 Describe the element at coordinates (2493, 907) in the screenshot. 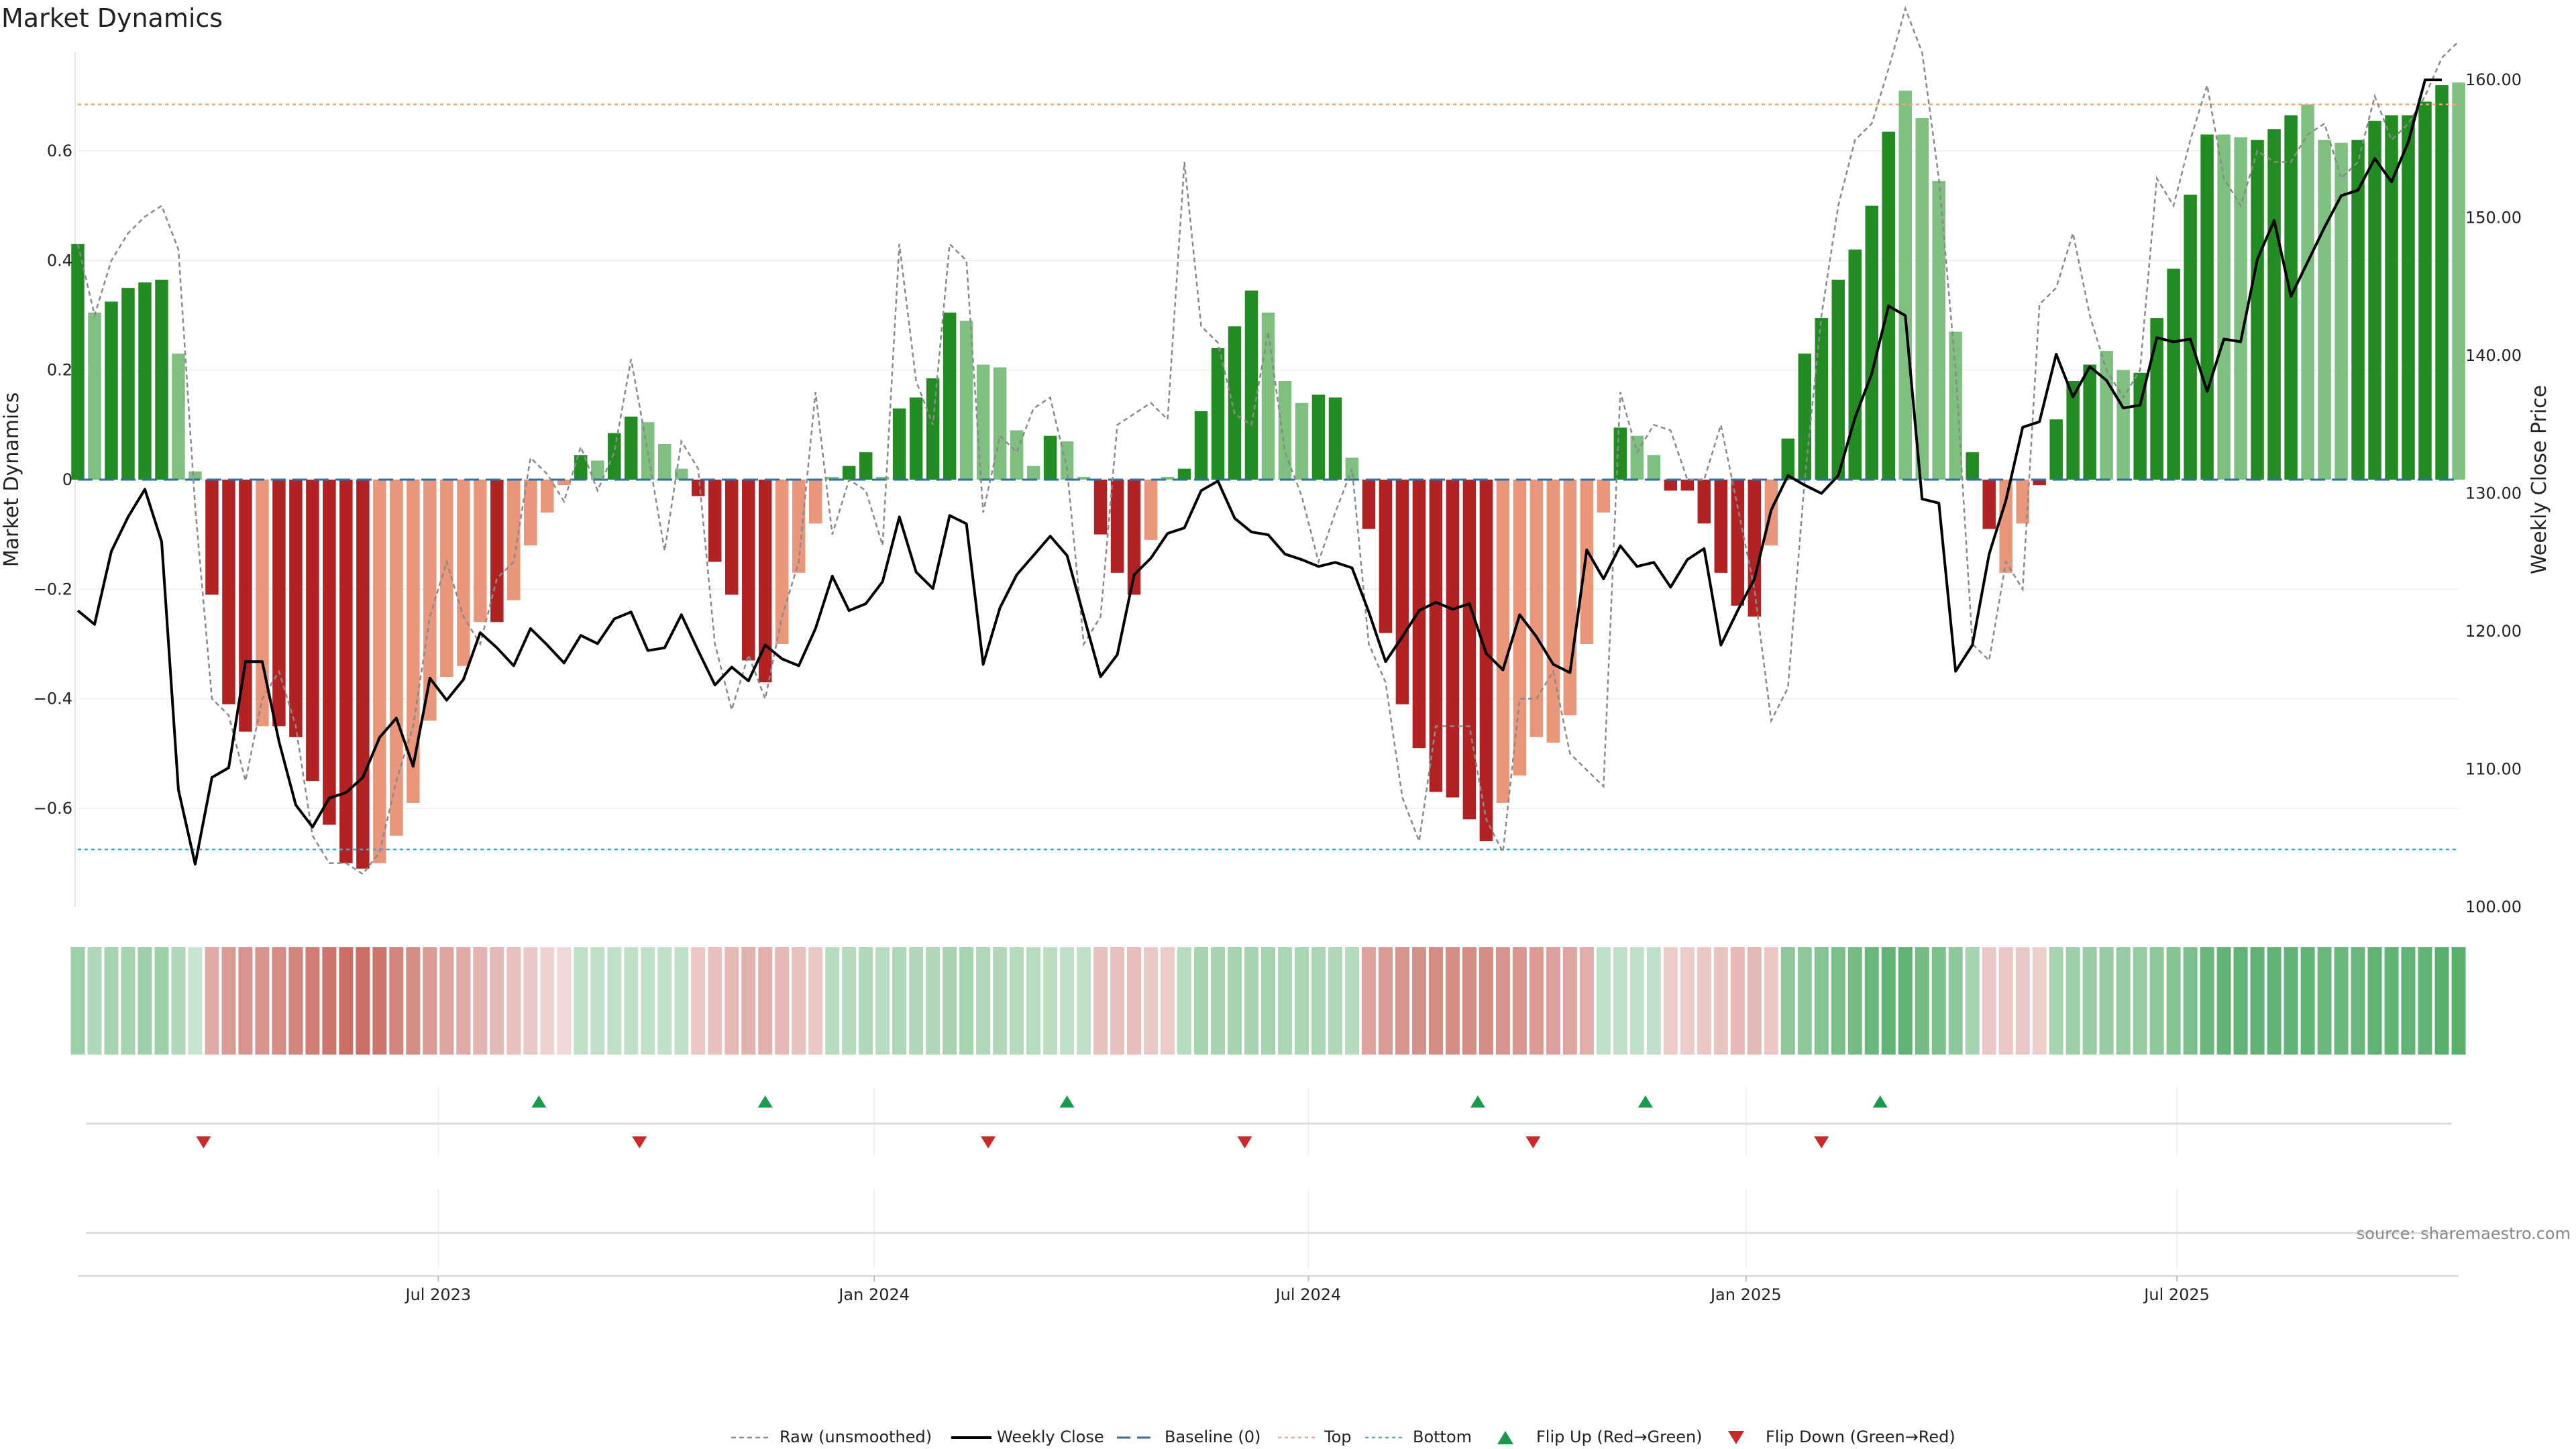

I see `y2-tick-label: 100.00` at that location.